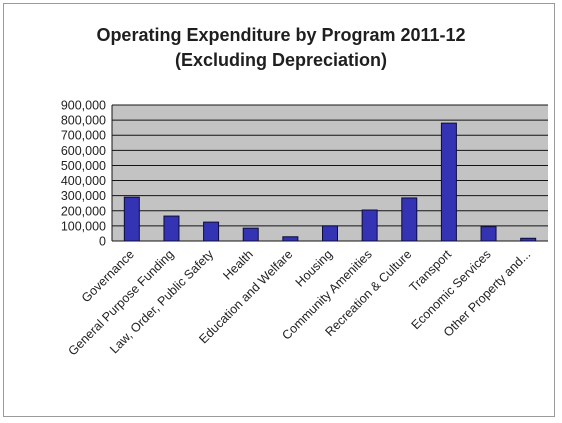 Image resolution: width=562 pixels, height=423 pixels. I want to click on y-tick-label: 200,000, so click(83, 211).